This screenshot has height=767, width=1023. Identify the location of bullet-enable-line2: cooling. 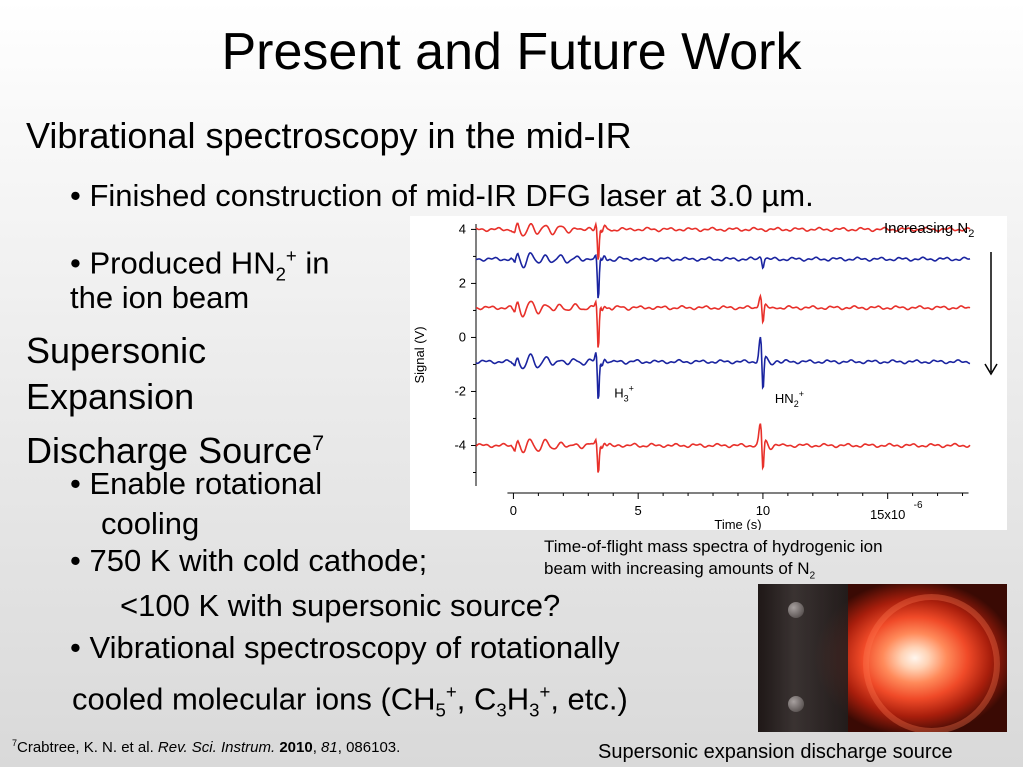
(150, 523).